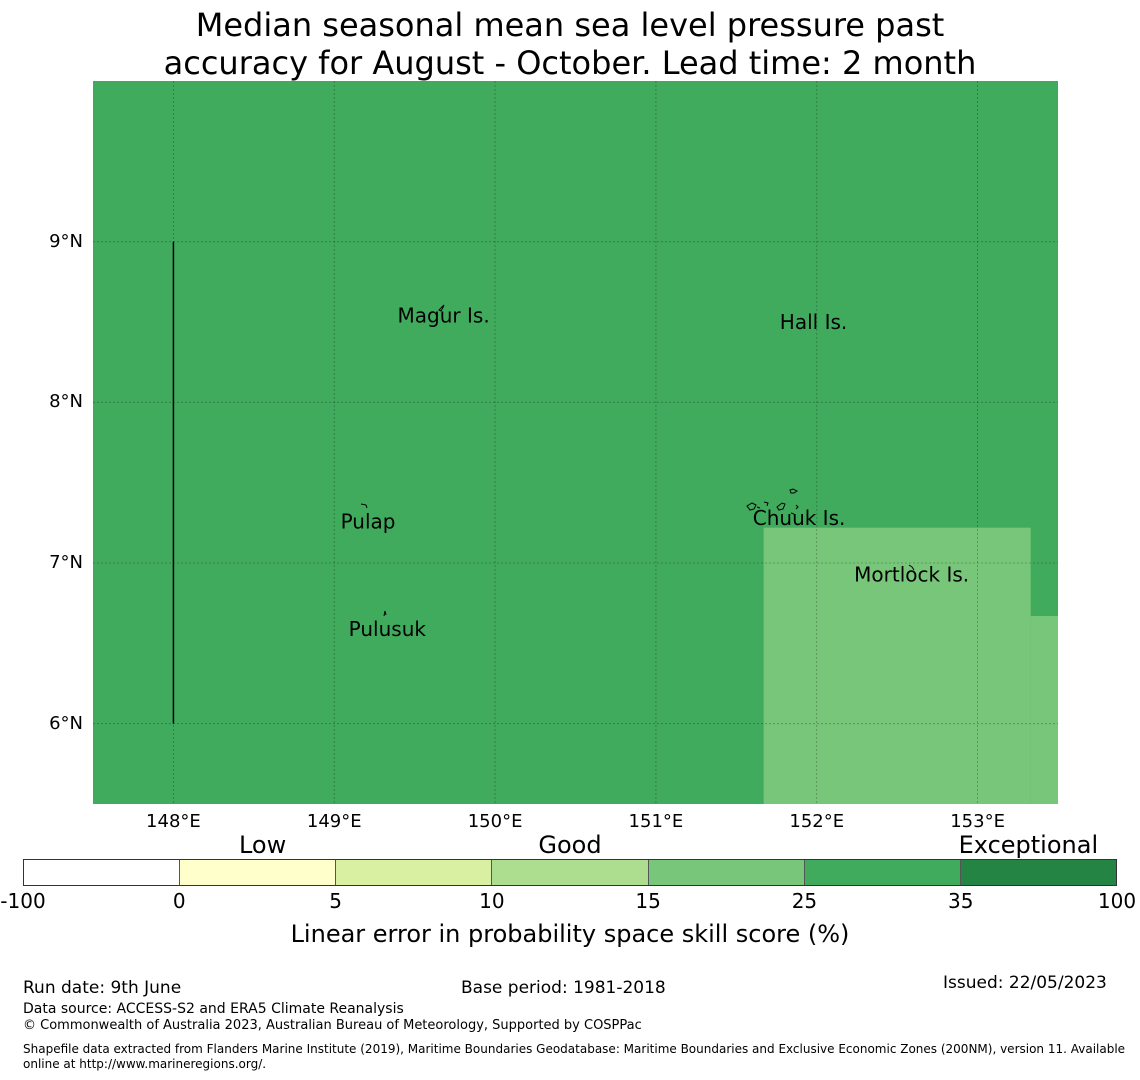 The height and width of the screenshot is (1080, 1140). What do you see at coordinates (364, 506) in the screenshot?
I see `pulap-island-outline` at bounding box center [364, 506].